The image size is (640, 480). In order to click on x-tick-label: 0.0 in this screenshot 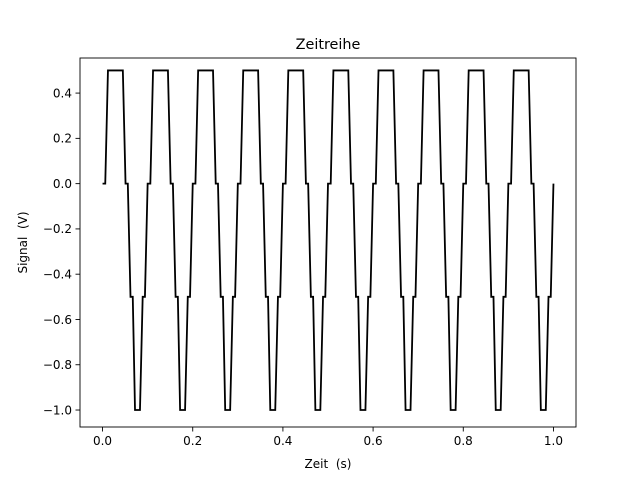, I will do `click(102, 441)`.